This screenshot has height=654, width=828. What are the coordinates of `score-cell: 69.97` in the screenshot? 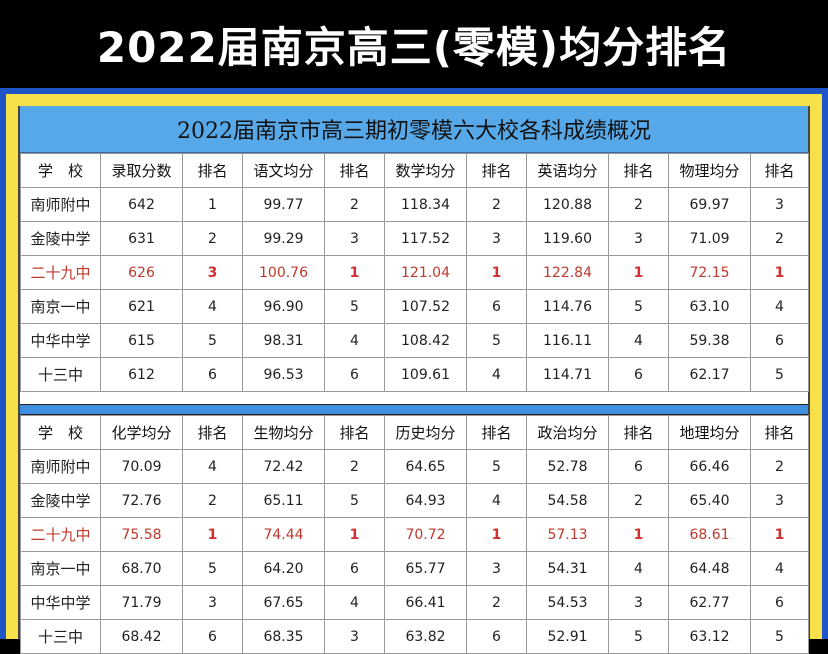 It's located at (709, 204).